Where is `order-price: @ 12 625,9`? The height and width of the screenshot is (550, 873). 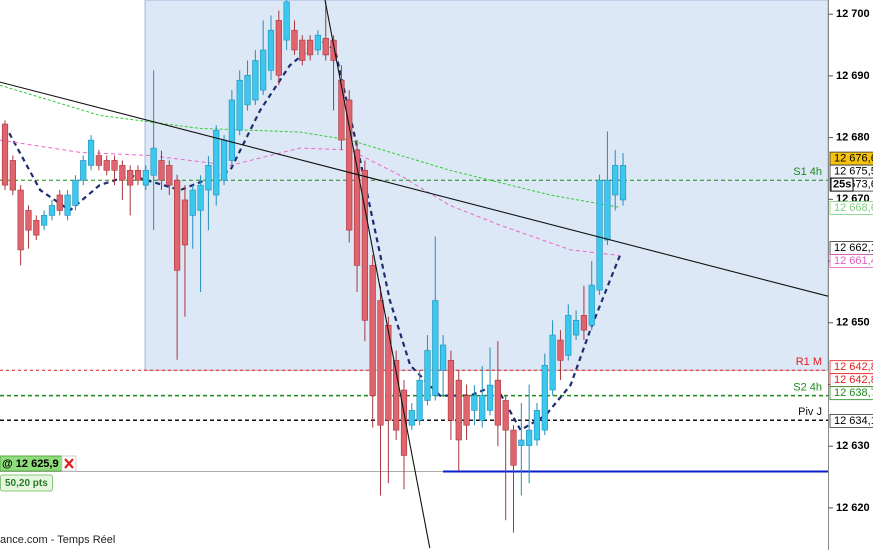
order-price: @ 12 625,9 is located at coordinates (30, 464).